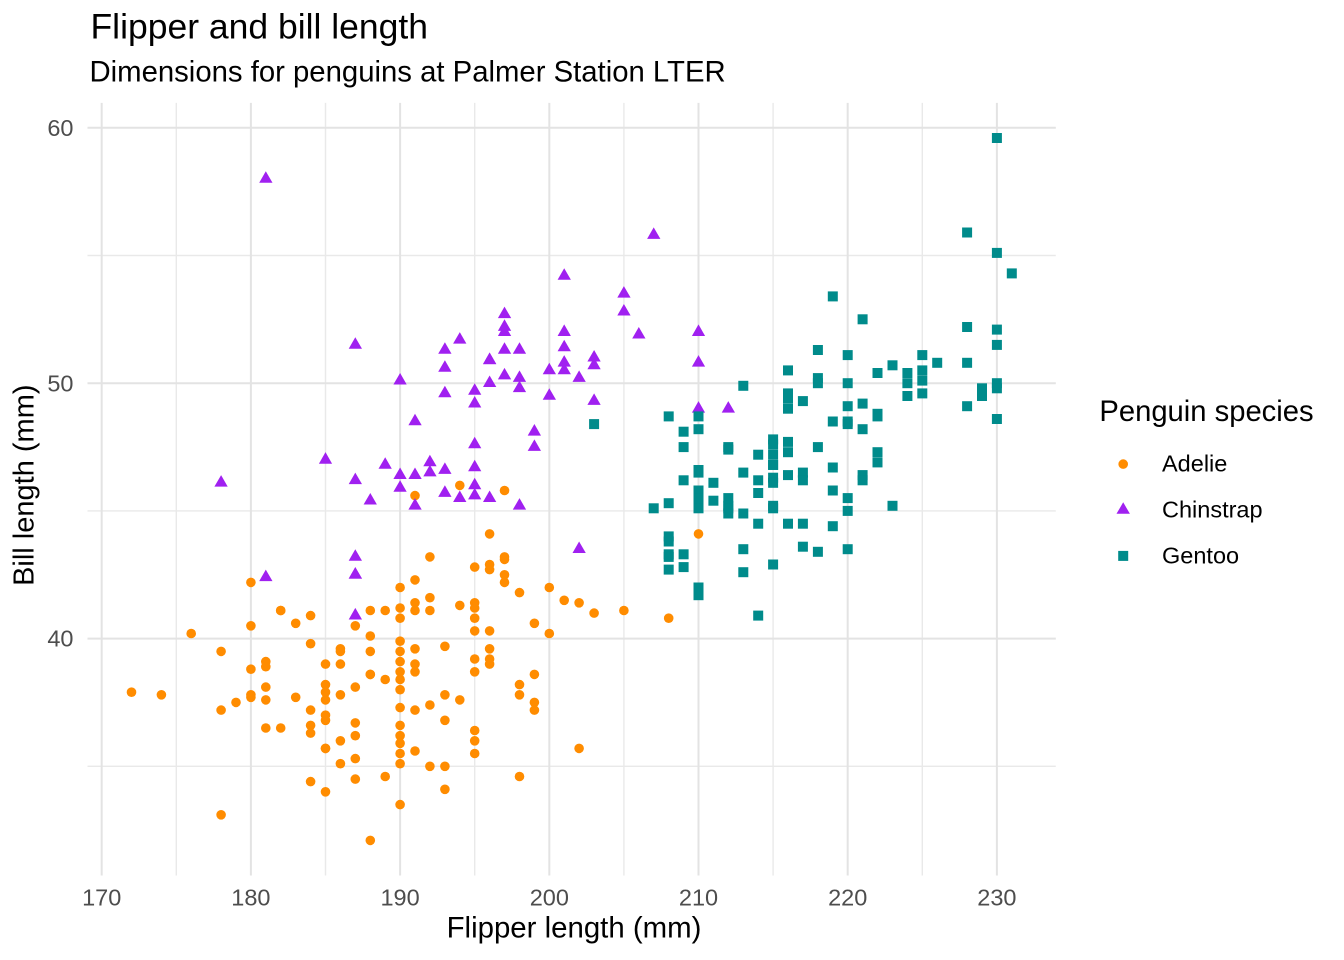 Image resolution: width=1344 pixels, height=960 pixels. What do you see at coordinates (60, 383) in the screenshot?
I see `svg-text: 50` at bounding box center [60, 383].